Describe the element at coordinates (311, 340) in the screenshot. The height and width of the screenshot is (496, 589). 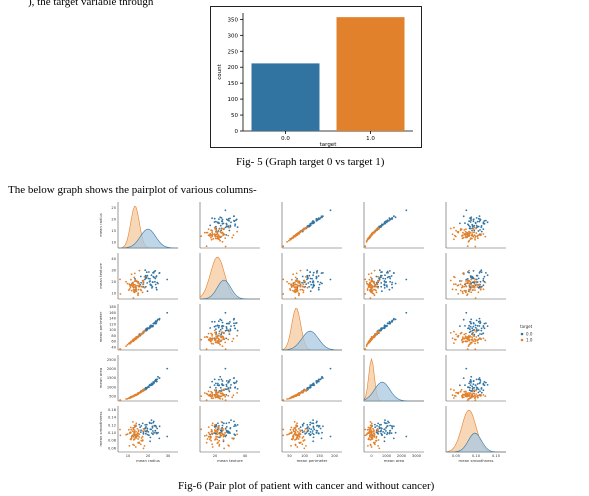
I see `kde-curve-0.0` at that location.